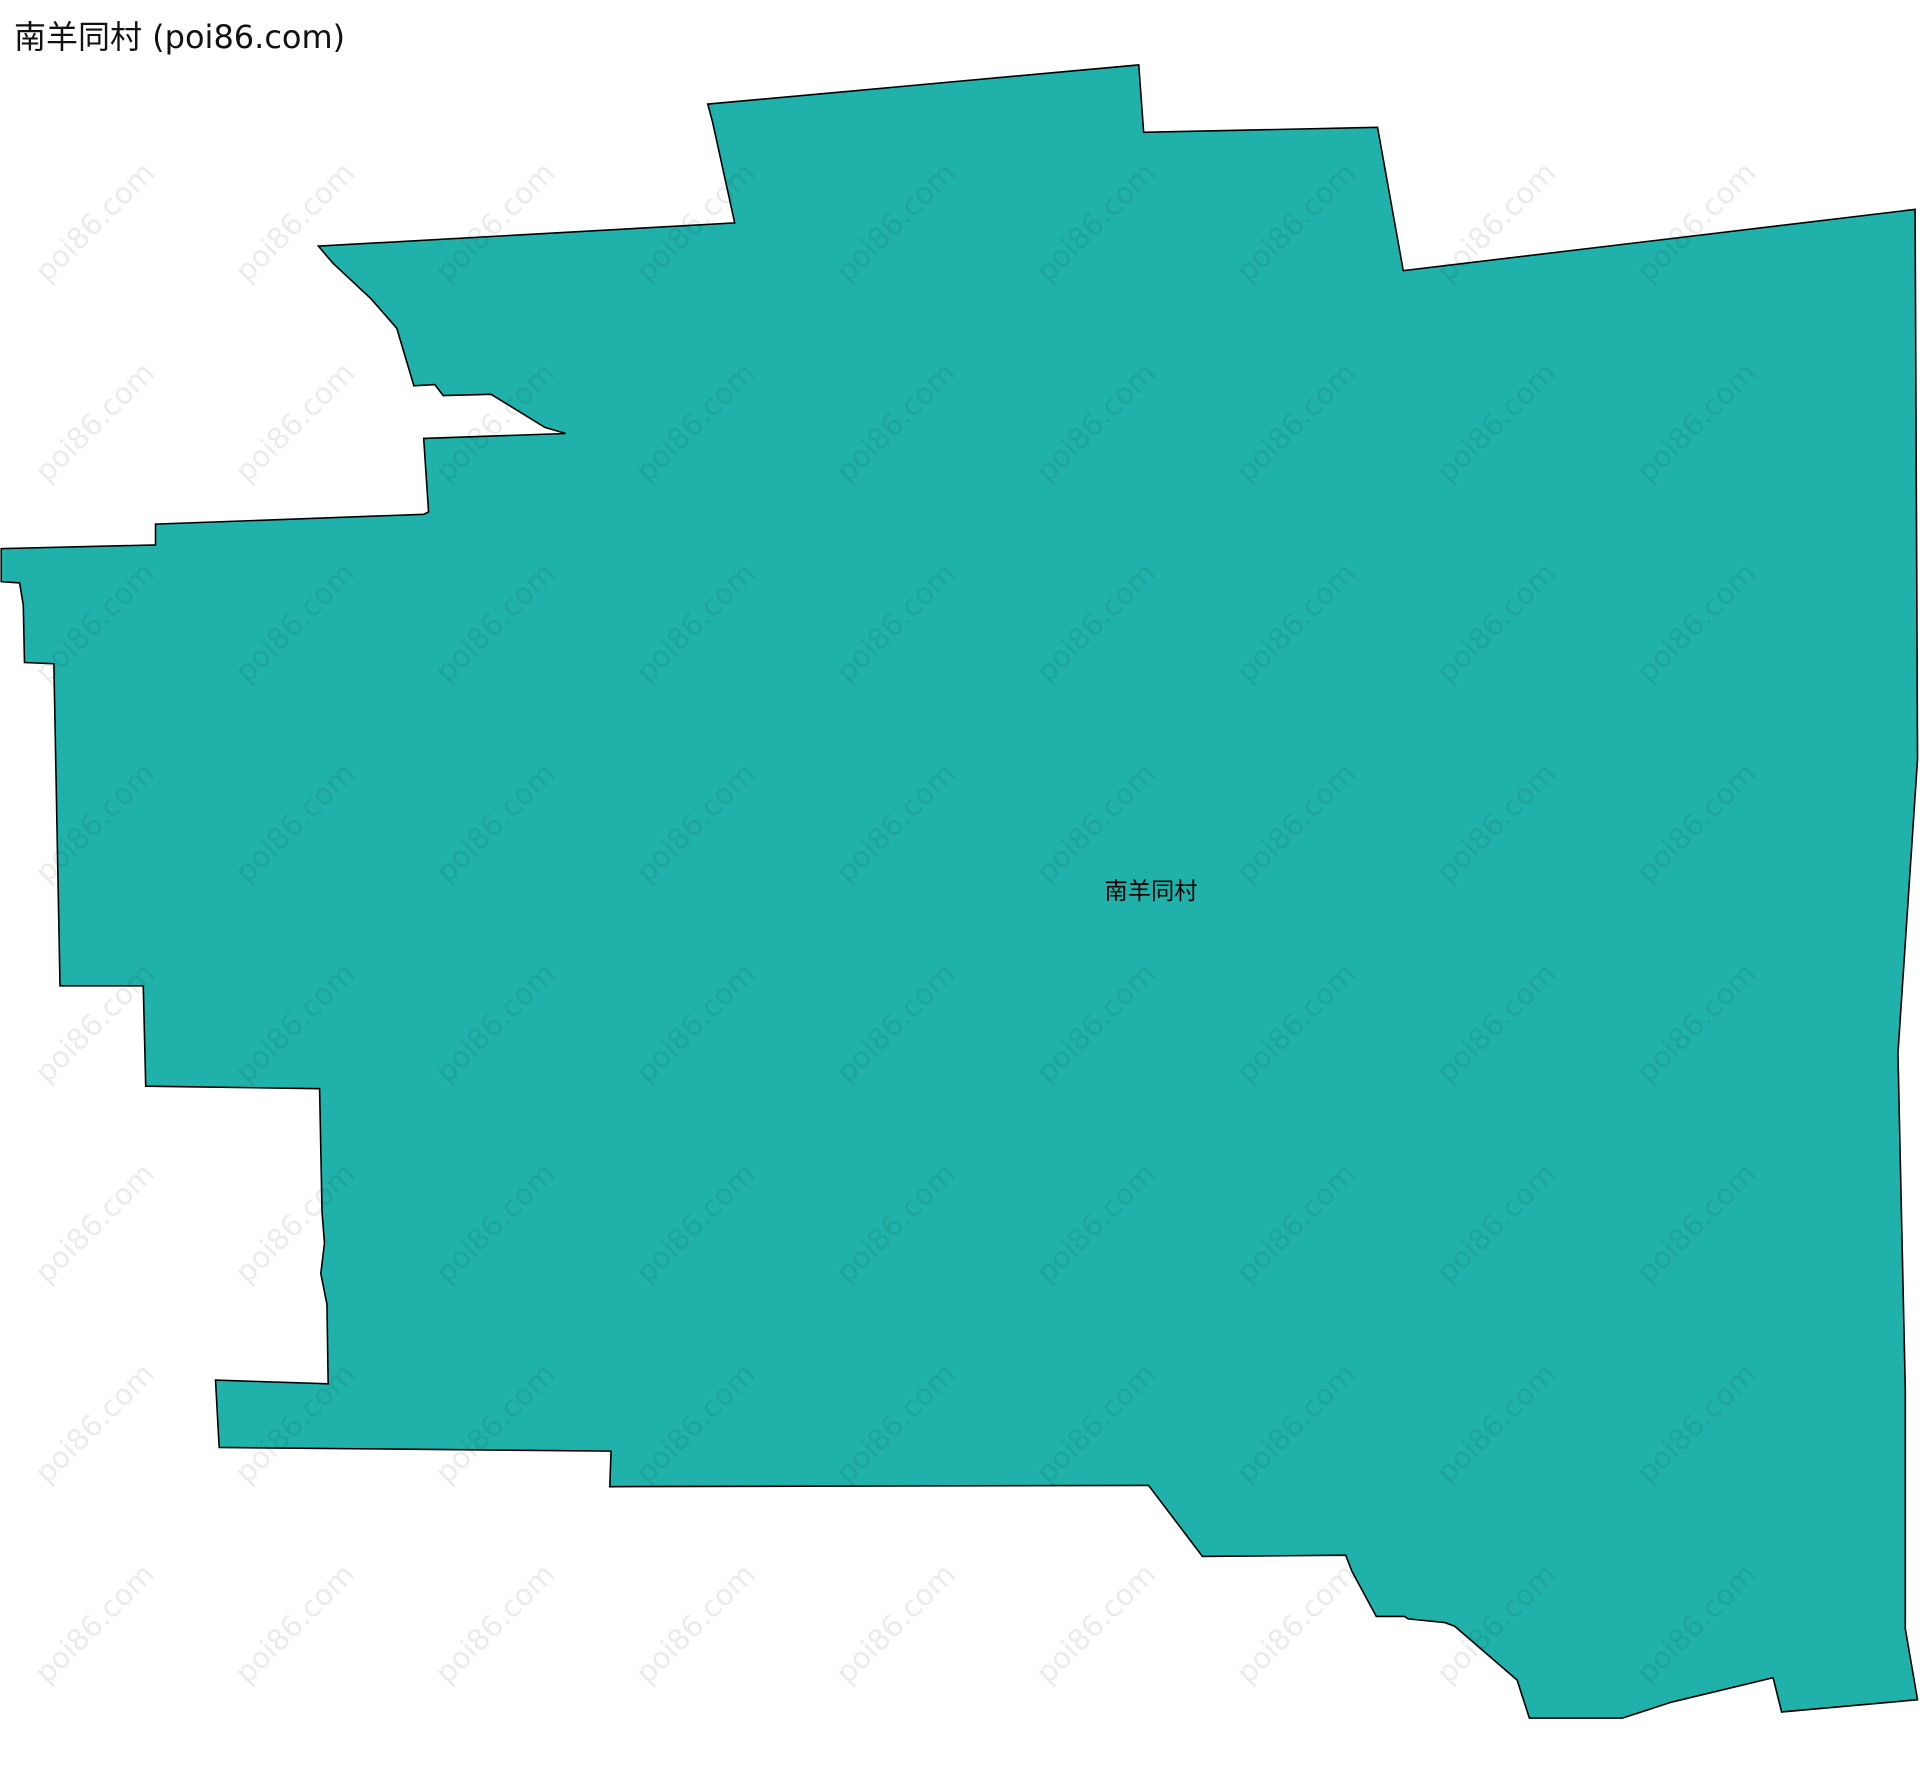 The height and width of the screenshot is (1783, 1920). Describe the element at coordinates (180, 37) in the screenshot. I see `page-title: 南羊同村 (poi86.com)` at that location.